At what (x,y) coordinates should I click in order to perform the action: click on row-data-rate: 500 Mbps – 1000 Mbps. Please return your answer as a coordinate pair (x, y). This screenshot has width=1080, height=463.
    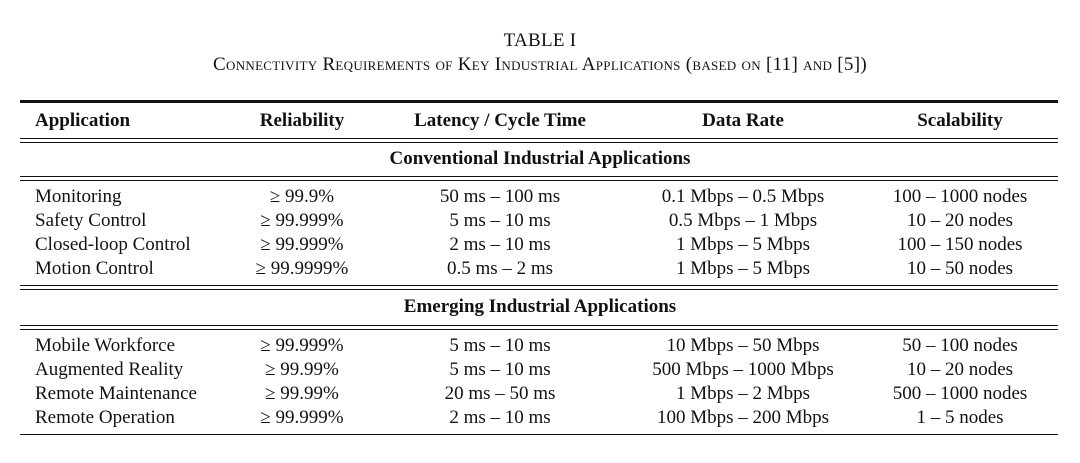
    Looking at the image, I should click on (743, 369).